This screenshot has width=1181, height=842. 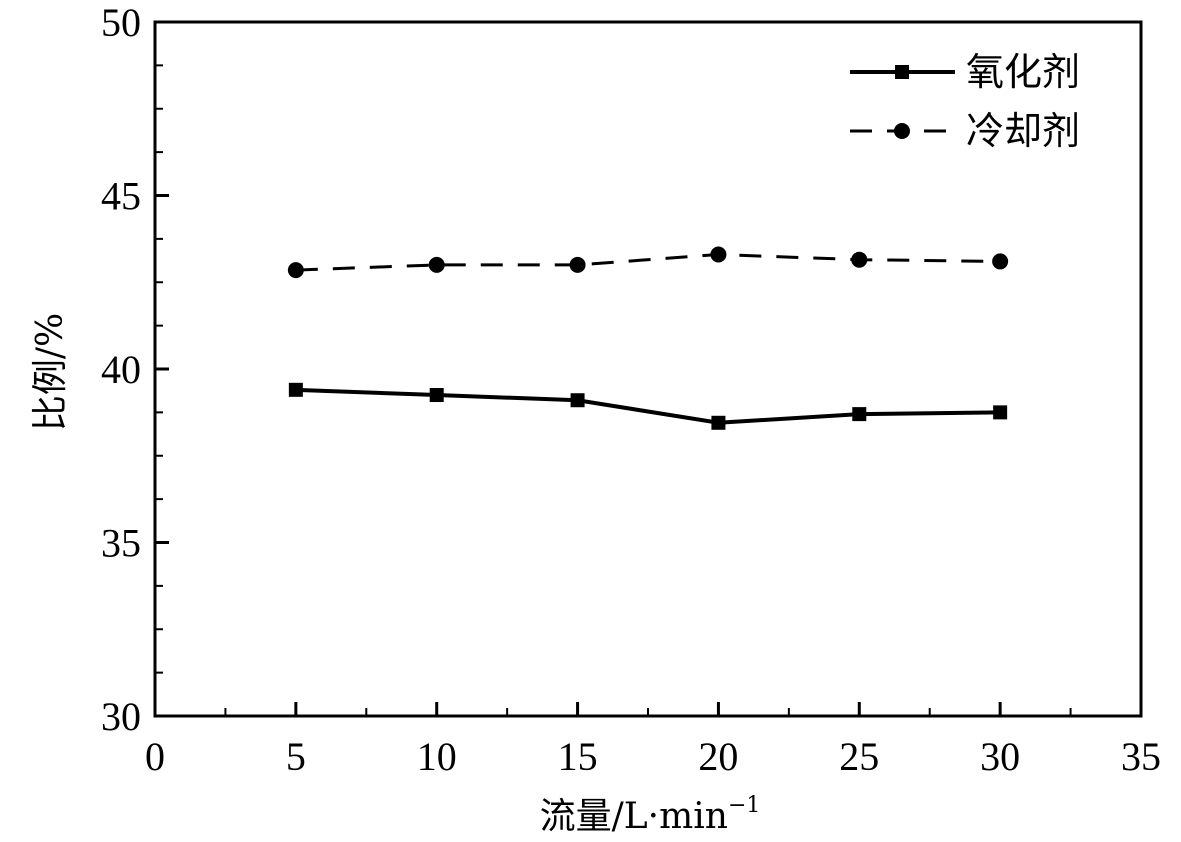 I want to click on data-series, so click(x=648, y=338).